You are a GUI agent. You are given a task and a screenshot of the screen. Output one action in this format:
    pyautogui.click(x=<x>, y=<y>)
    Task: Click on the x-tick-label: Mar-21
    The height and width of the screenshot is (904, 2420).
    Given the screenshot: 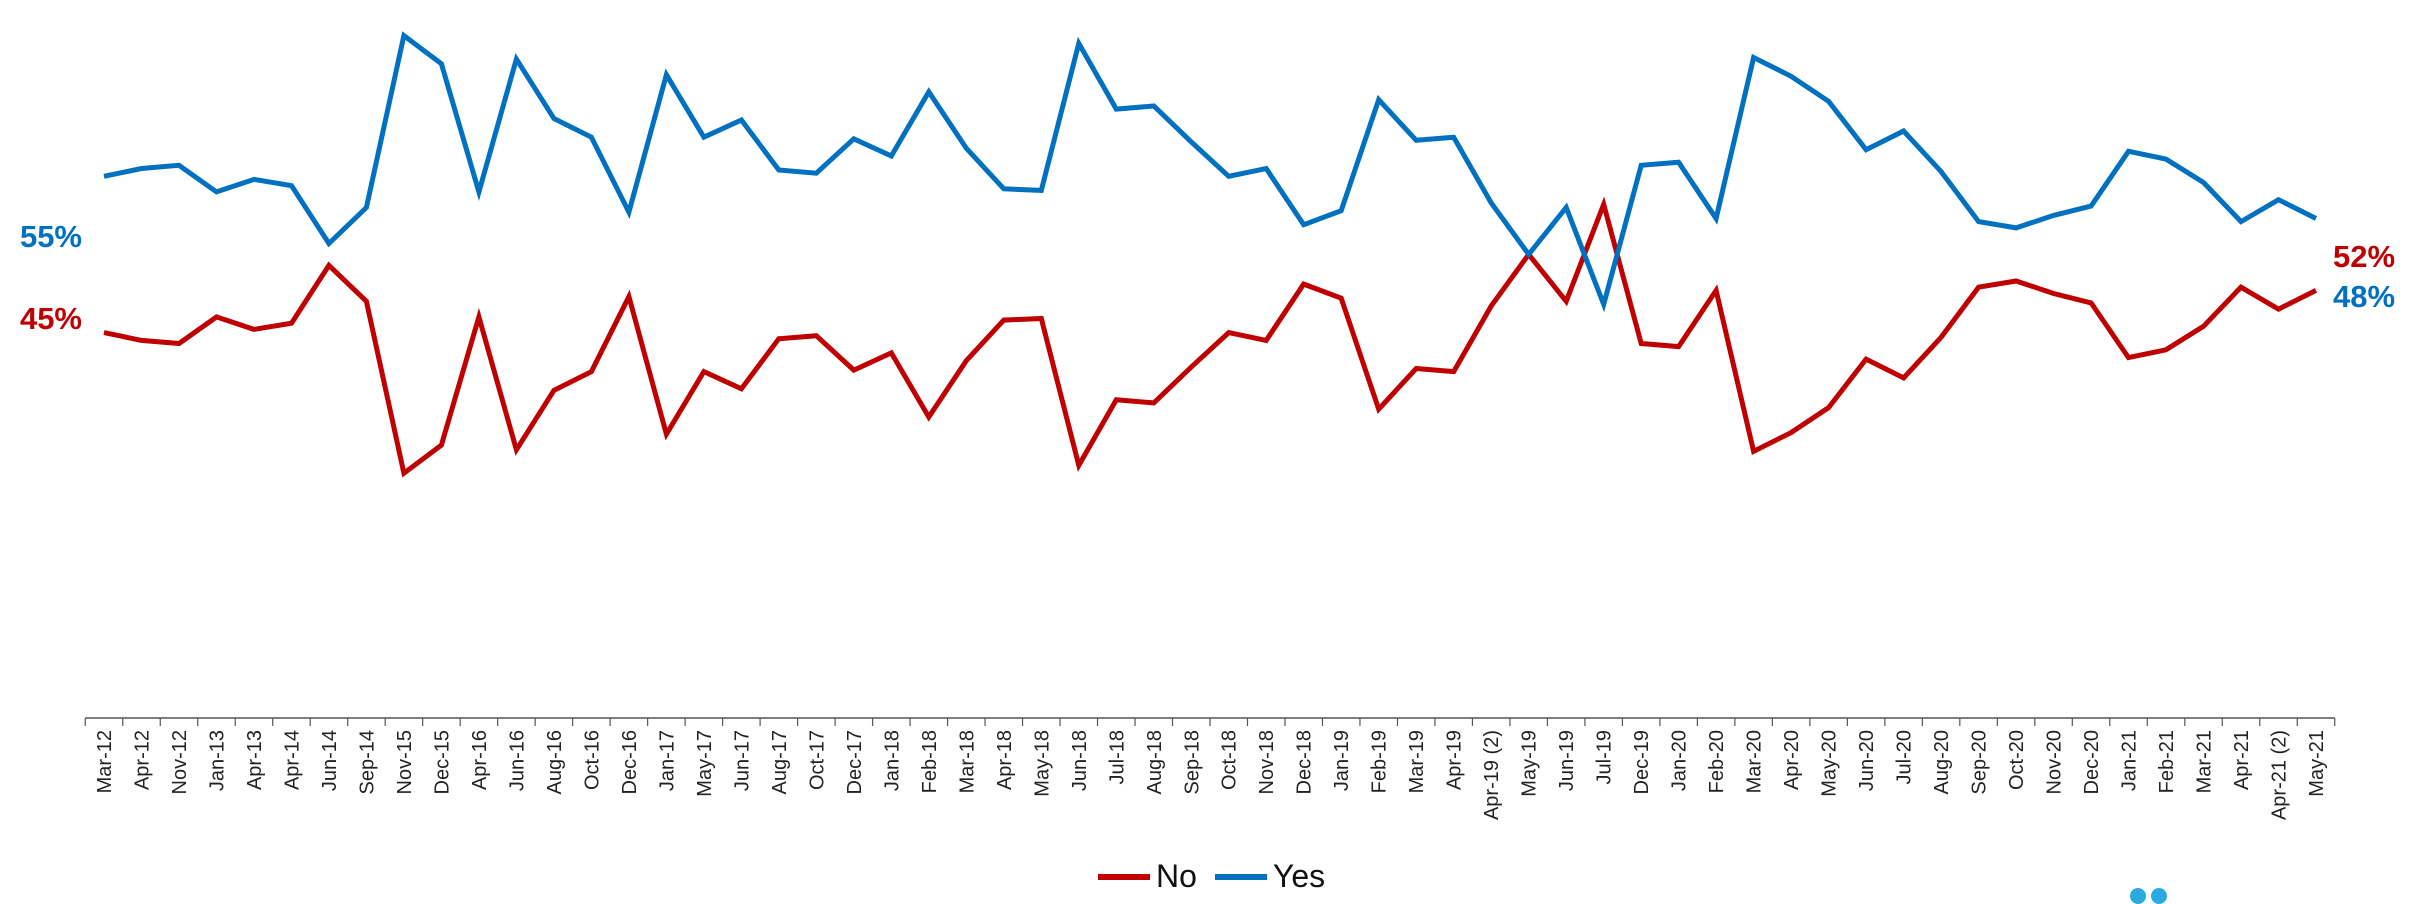 What is the action you would take?
    pyautogui.click(x=2205, y=761)
    